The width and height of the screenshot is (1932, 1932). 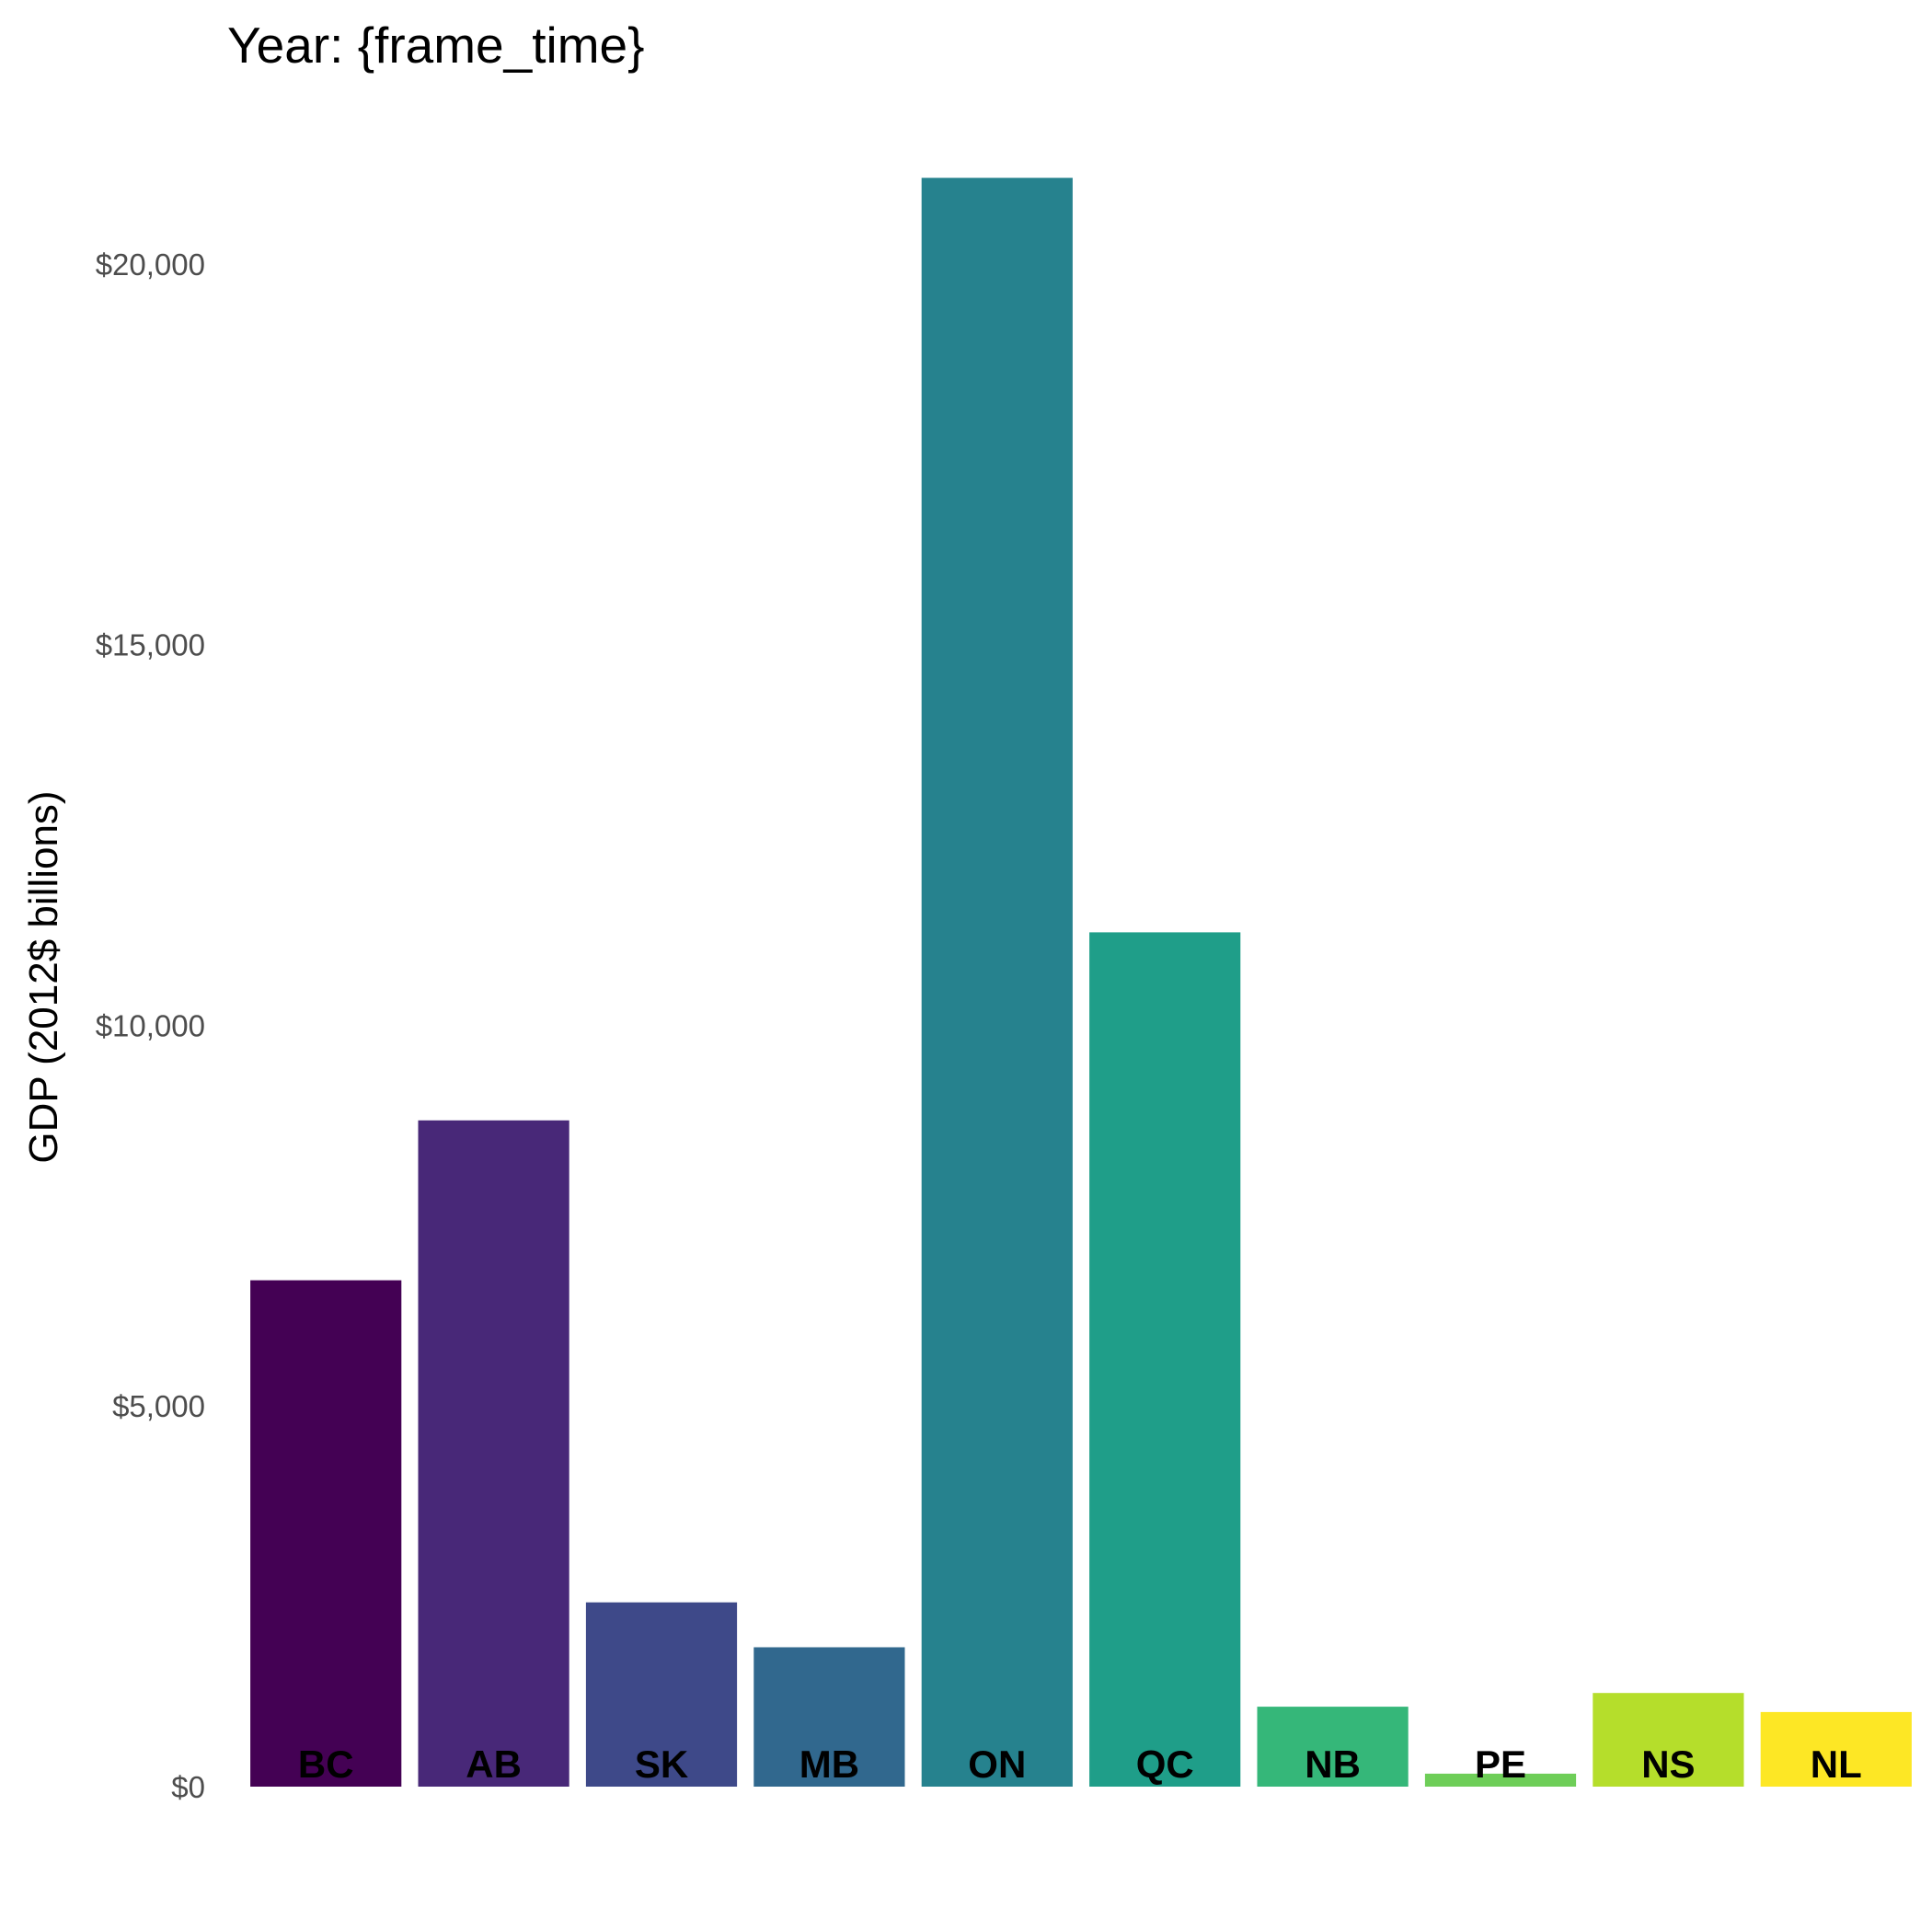 I want to click on bar-label-nb: NB, so click(x=1333, y=1764).